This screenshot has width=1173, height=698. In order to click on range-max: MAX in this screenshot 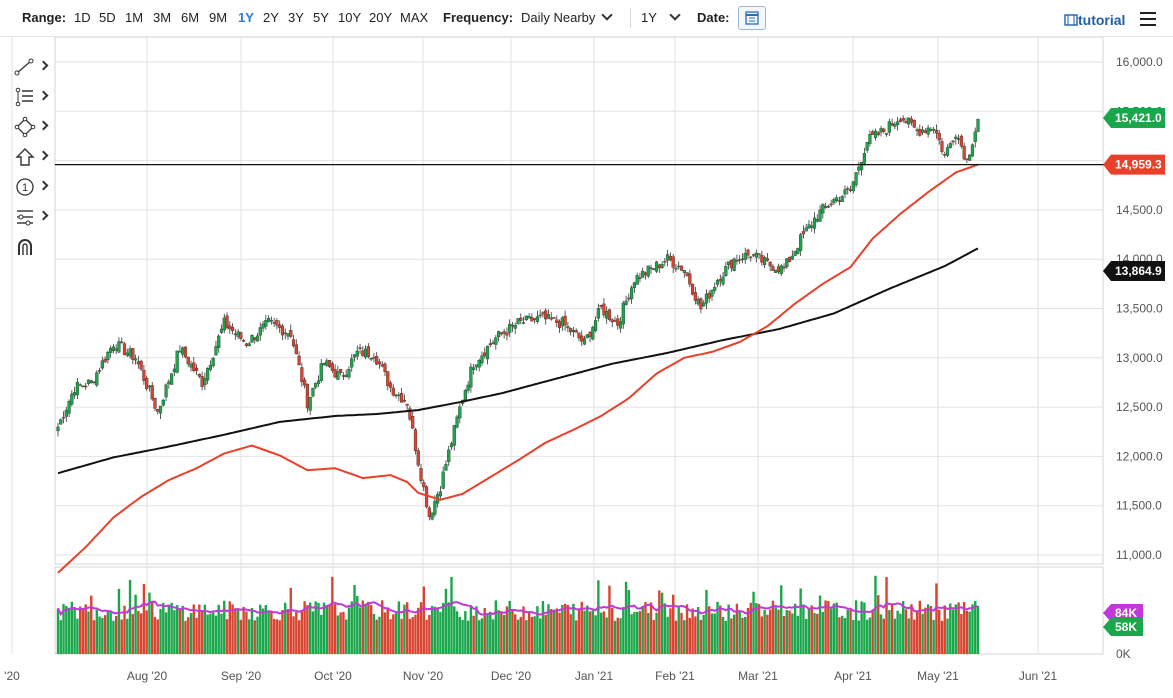, I will do `click(414, 17)`.